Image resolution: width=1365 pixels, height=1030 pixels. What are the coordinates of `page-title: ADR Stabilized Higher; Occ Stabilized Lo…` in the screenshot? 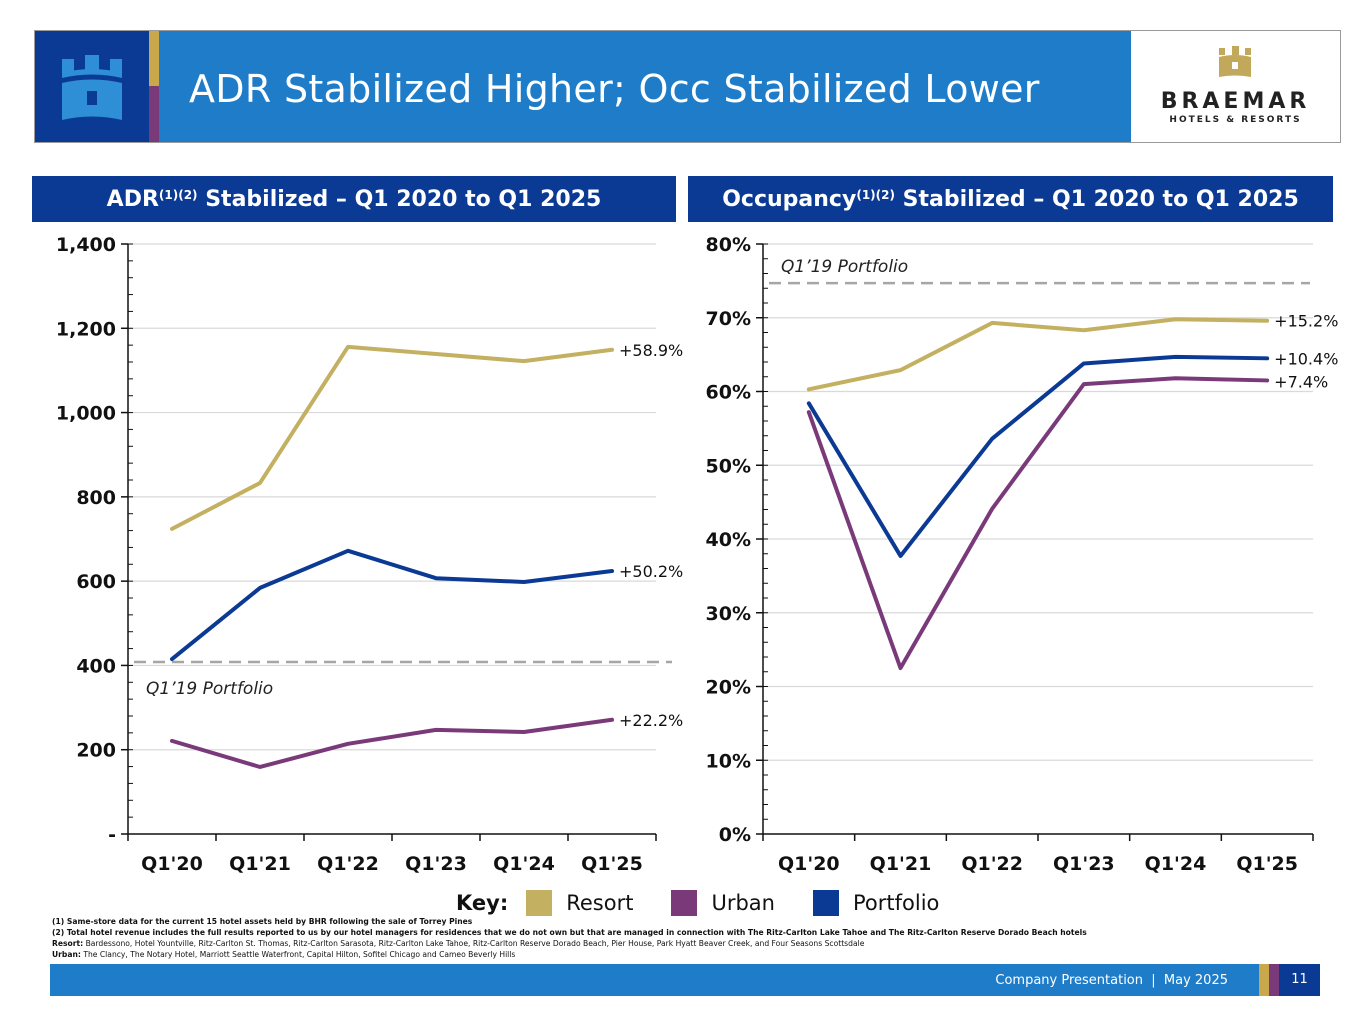 It's located at (614, 89).